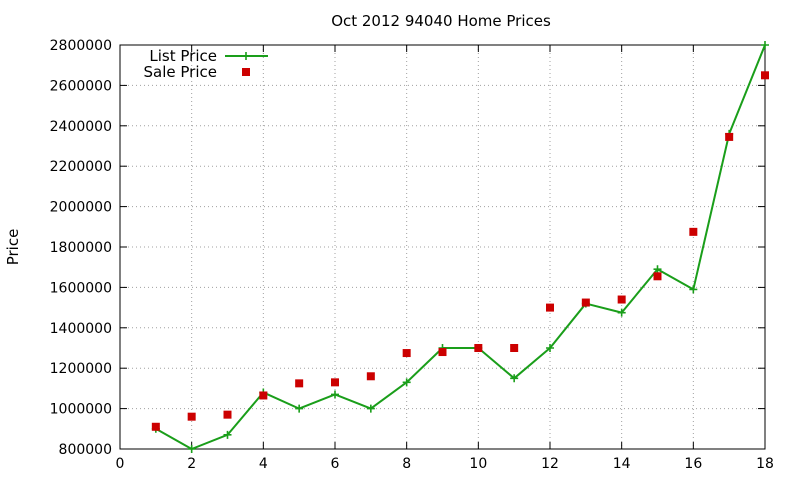 This screenshot has height=480, width=800. What do you see at coordinates (81, 248) in the screenshot?
I see `y-tick-label: 1800000` at bounding box center [81, 248].